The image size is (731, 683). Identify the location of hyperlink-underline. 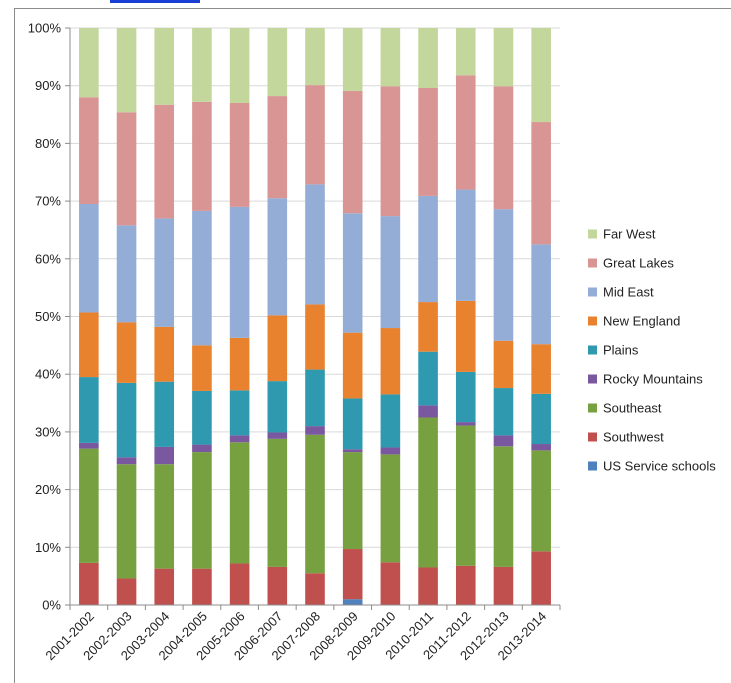
(155, 1).